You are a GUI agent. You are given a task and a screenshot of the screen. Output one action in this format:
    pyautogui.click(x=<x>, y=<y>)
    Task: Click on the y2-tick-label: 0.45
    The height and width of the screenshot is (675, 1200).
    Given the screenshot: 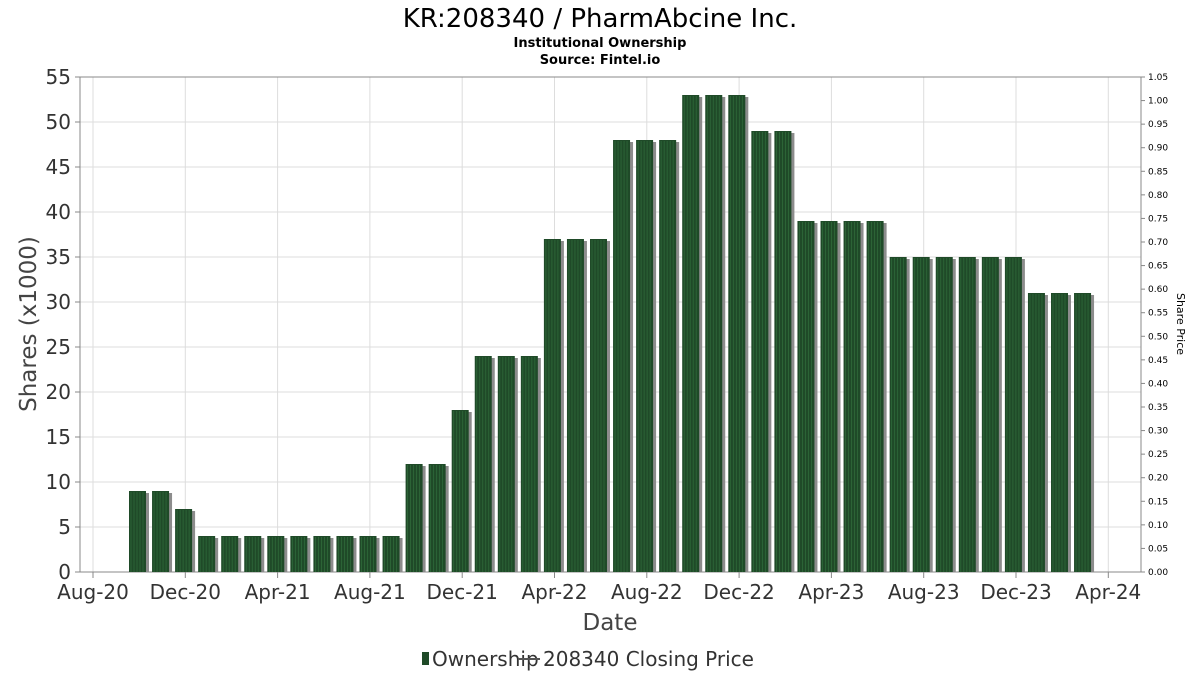 What is the action you would take?
    pyautogui.click(x=1158, y=361)
    